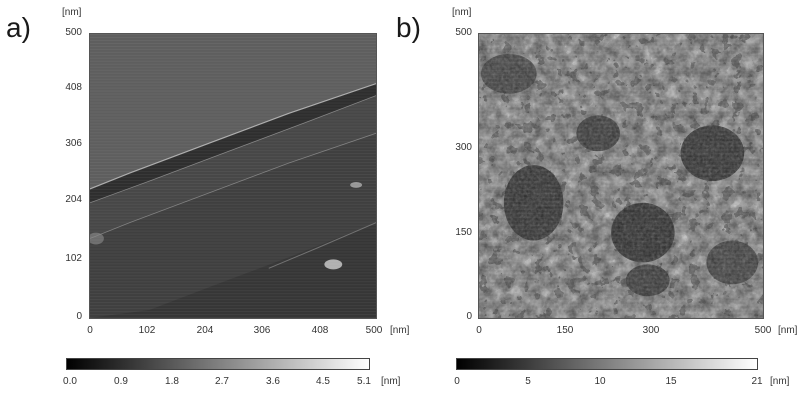 This screenshot has width=804, height=393. I want to click on panel-b-x-tick: 150, so click(565, 330).